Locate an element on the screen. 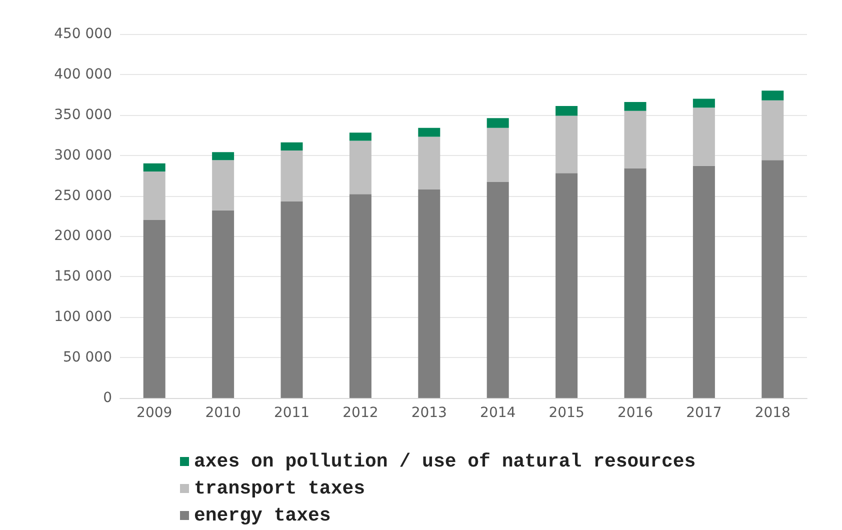 The width and height of the screenshot is (842, 530). y-tick-label: 400 000 is located at coordinates (83, 74).